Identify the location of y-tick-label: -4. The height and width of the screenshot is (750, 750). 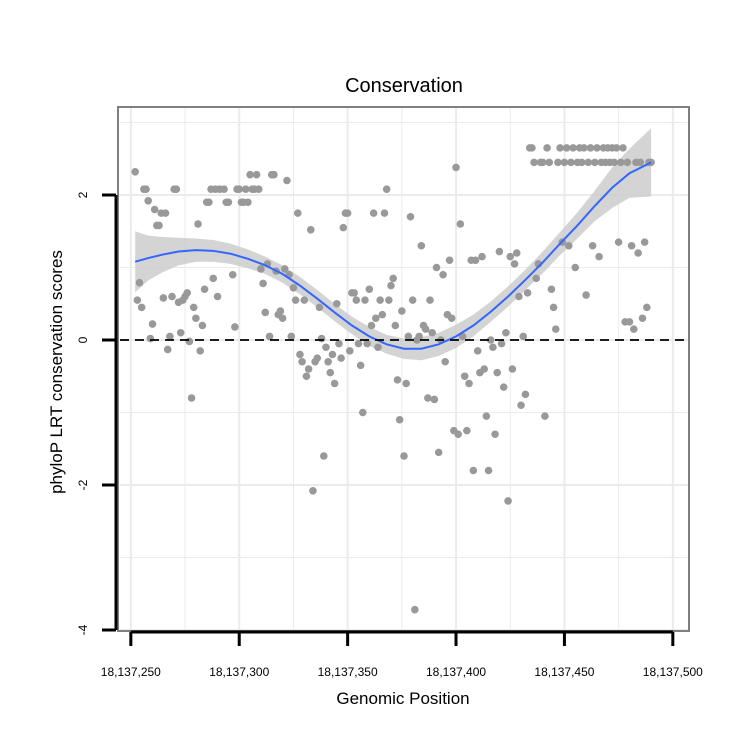
(83, 629).